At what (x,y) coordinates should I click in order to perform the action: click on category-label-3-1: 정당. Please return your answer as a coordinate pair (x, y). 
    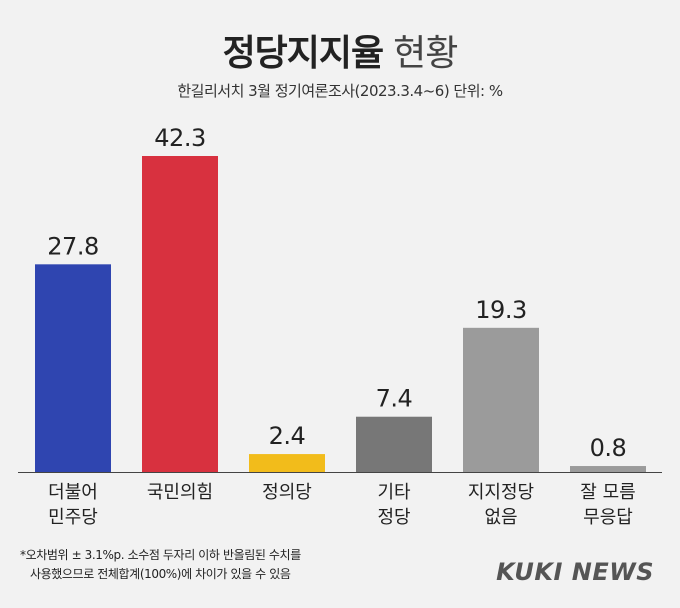
    Looking at the image, I should click on (393, 517).